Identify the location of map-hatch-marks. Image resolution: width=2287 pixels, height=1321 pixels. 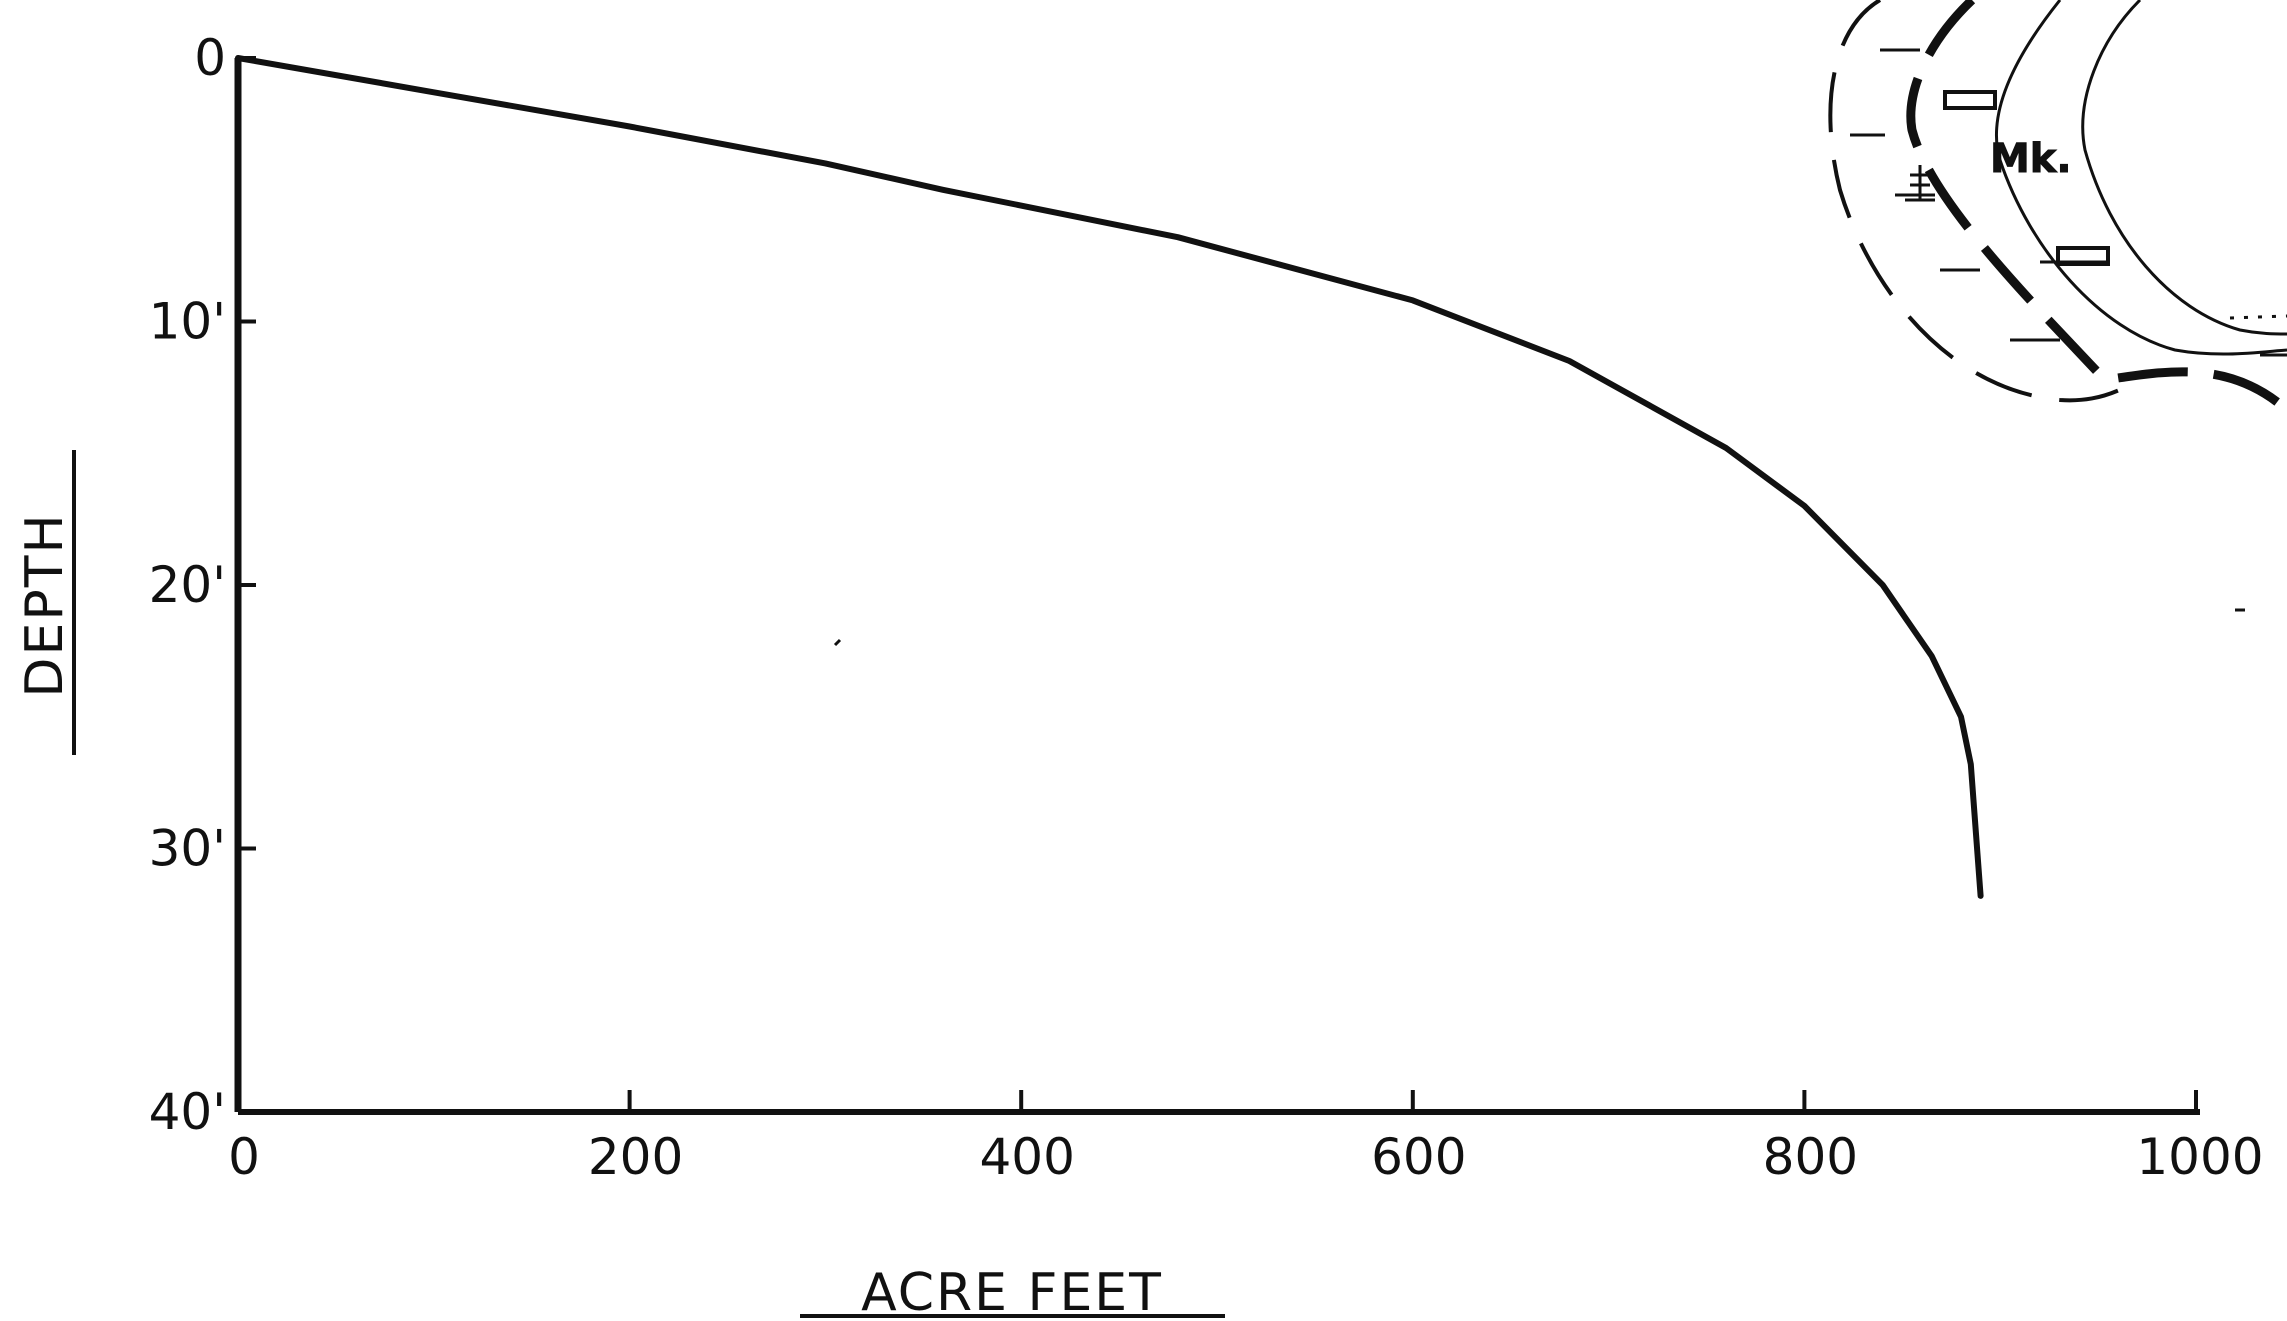
(2068, 202).